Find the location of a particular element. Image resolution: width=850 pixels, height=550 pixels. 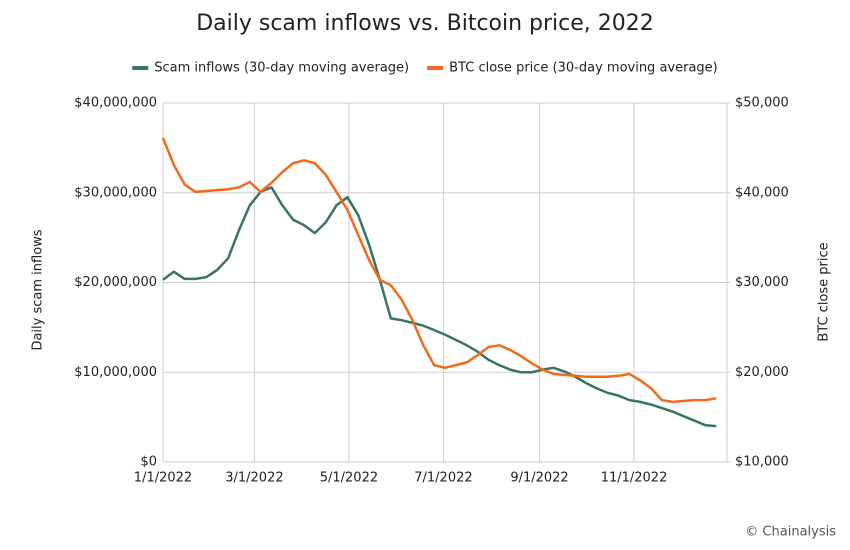

y-tick-label: $0 is located at coordinates (148, 462).